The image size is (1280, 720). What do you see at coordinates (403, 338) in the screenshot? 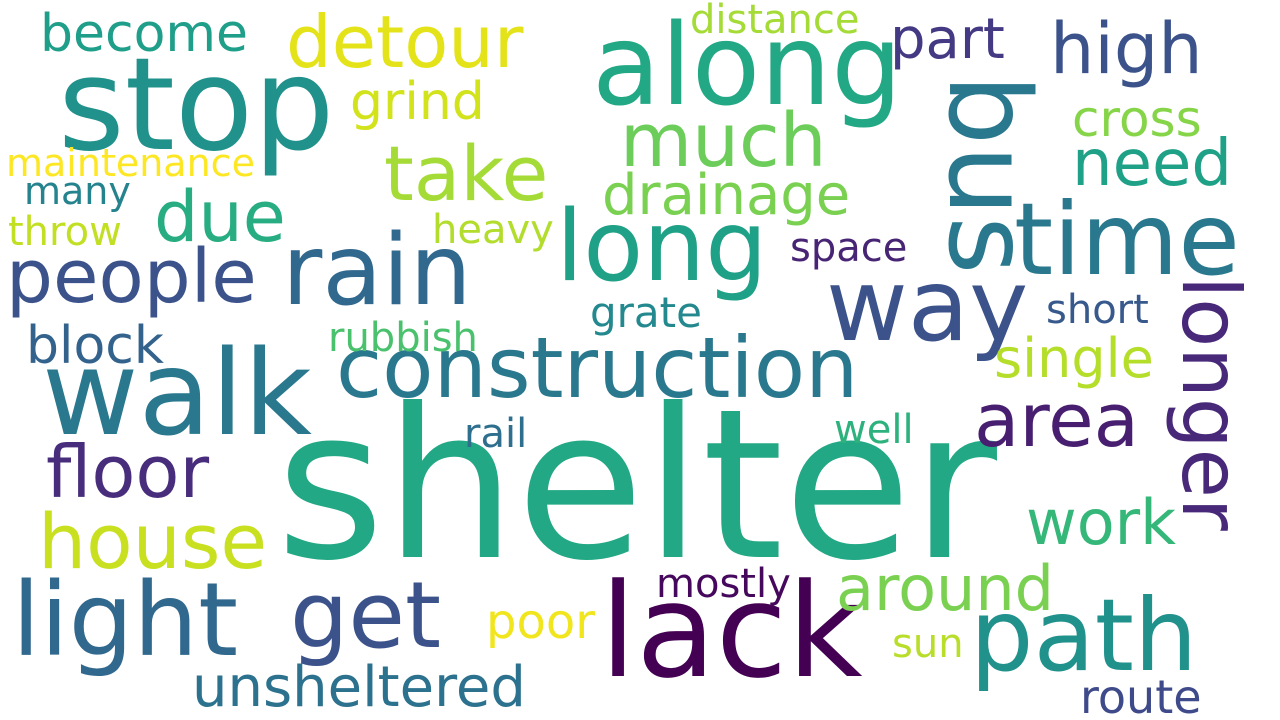
I see `word-rubbish: rubbish` at bounding box center [403, 338].